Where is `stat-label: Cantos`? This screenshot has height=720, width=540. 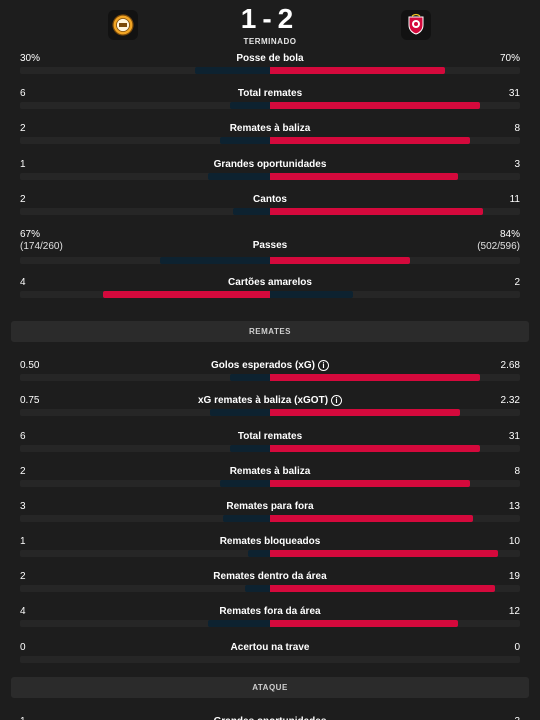
stat-label: Cantos is located at coordinates (270, 200).